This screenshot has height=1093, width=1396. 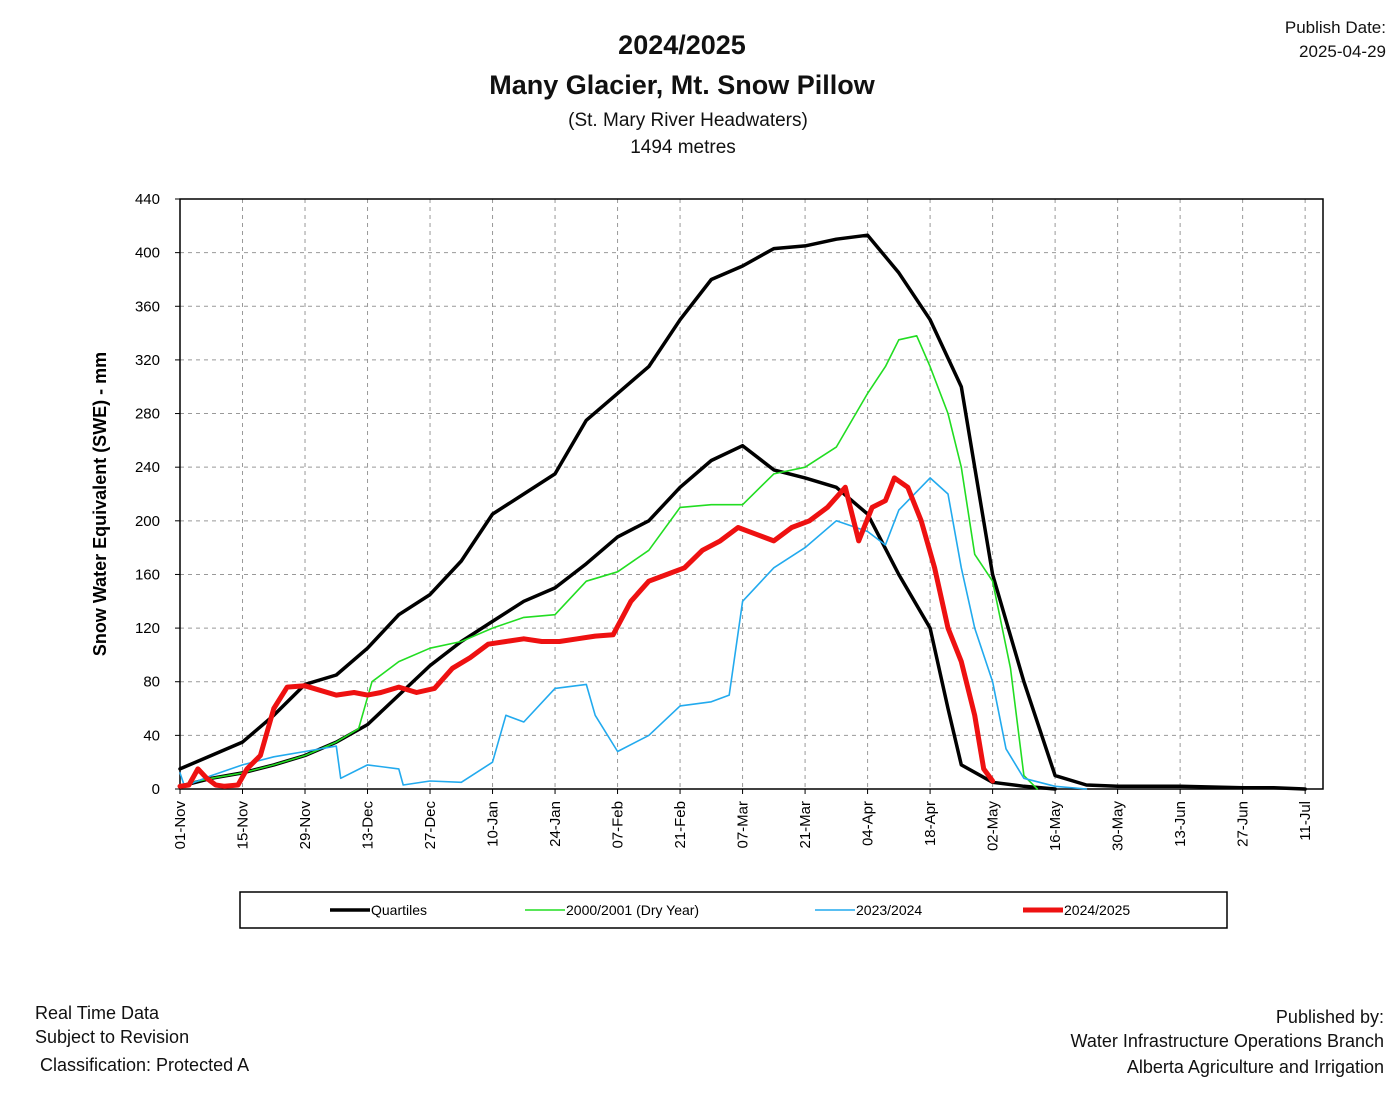 I want to click on x-tick-label: 13-Jun, so click(x=1180, y=824).